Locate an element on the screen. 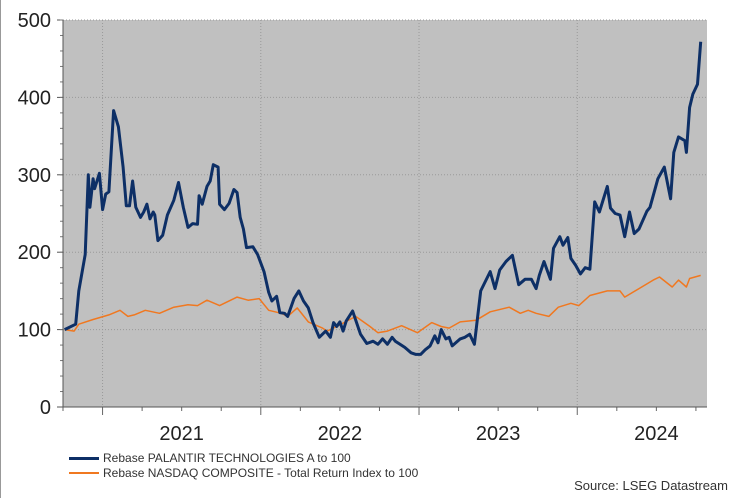 This screenshot has height=498, width=734. legend-swatch-nasdaq is located at coordinates (84, 473).